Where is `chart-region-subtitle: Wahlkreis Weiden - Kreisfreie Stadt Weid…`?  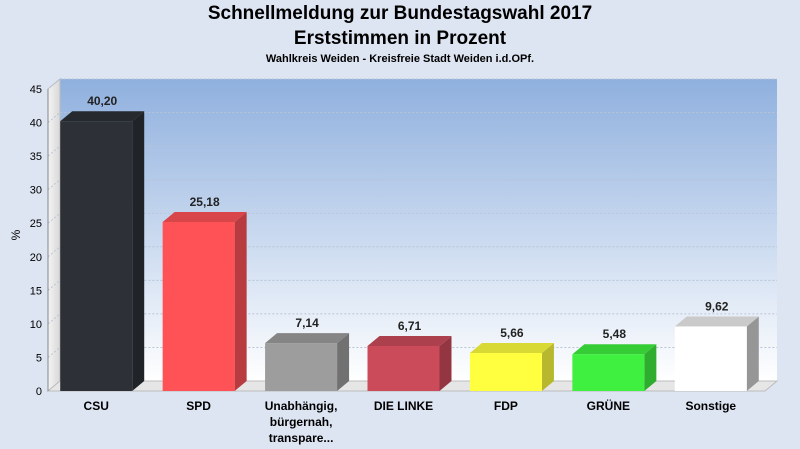 chart-region-subtitle: Wahlkreis Weiden - Kreisfreie Stadt Weid… is located at coordinates (400, 59).